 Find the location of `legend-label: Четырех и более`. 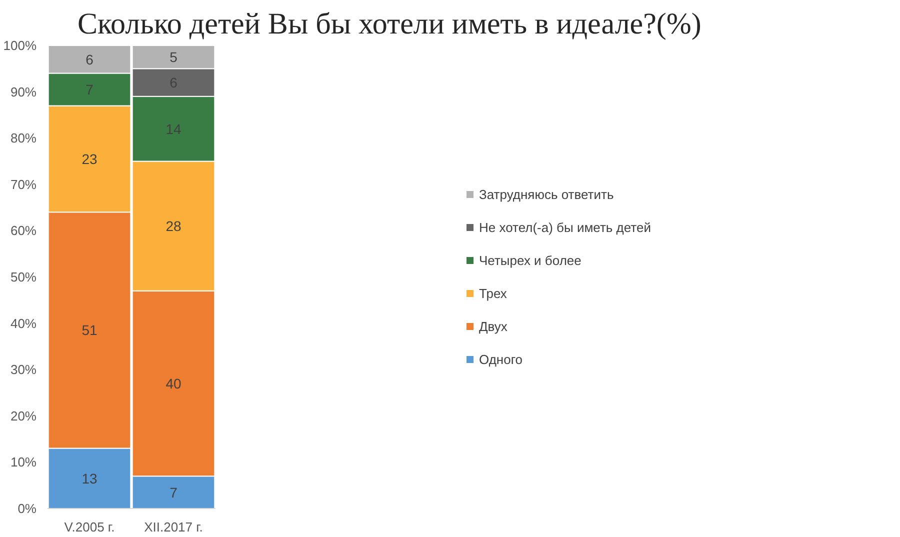

legend-label: Четырех и более is located at coordinates (530, 260).